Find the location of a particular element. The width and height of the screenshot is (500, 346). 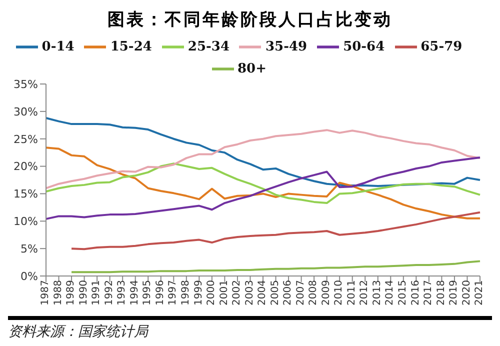

x-tick-label: 1999 is located at coordinates (198, 293).